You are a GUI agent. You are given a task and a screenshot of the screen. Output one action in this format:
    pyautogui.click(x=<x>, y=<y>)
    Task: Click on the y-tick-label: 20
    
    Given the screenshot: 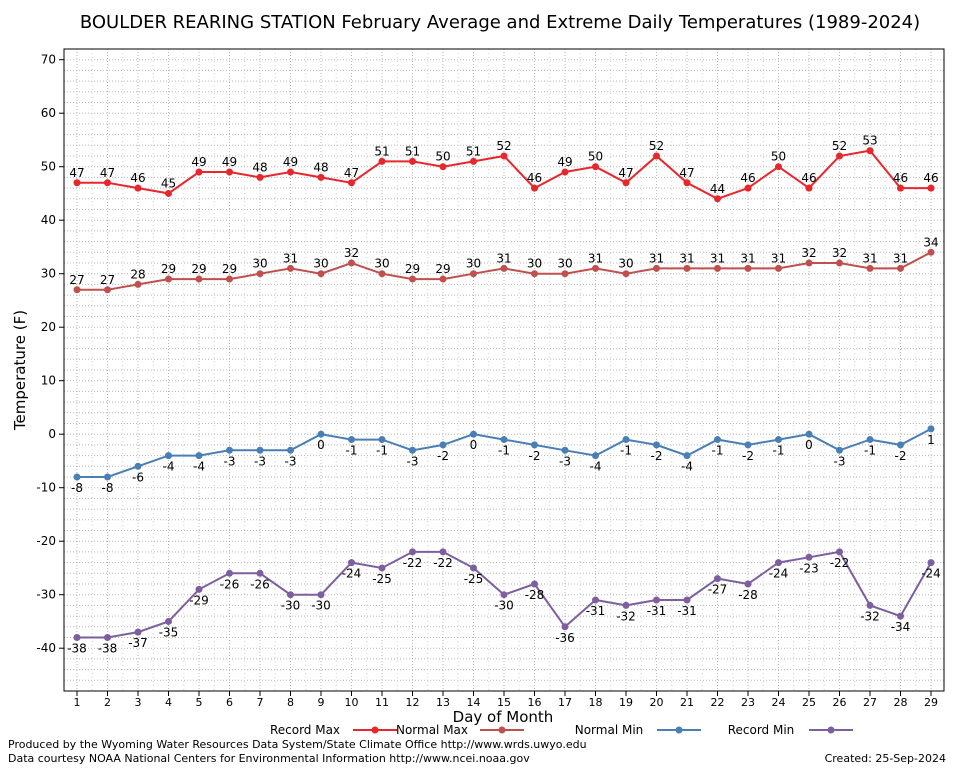 What is the action you would take?
    pyautogui.click(x=48, y=327)
    